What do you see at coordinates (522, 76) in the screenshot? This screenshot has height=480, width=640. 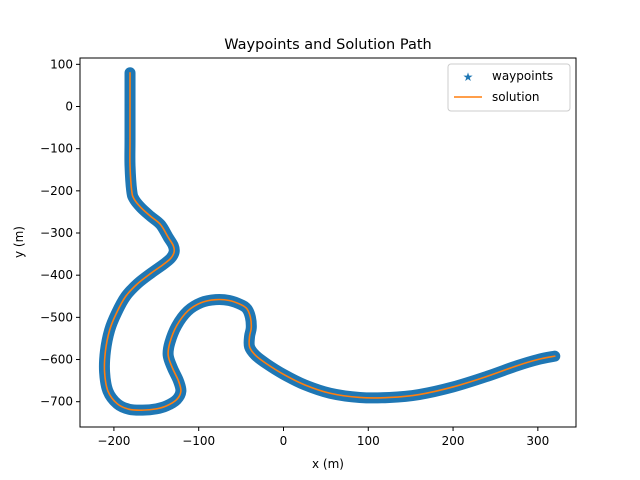 I see `legend-label-waypoints: waypoints` at bounding box center [522, 76].